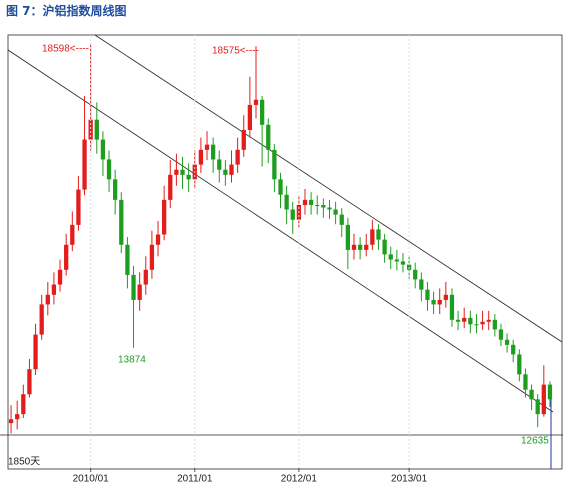  I want to click on x-tick-label: 2012/01, so click(299, 479).